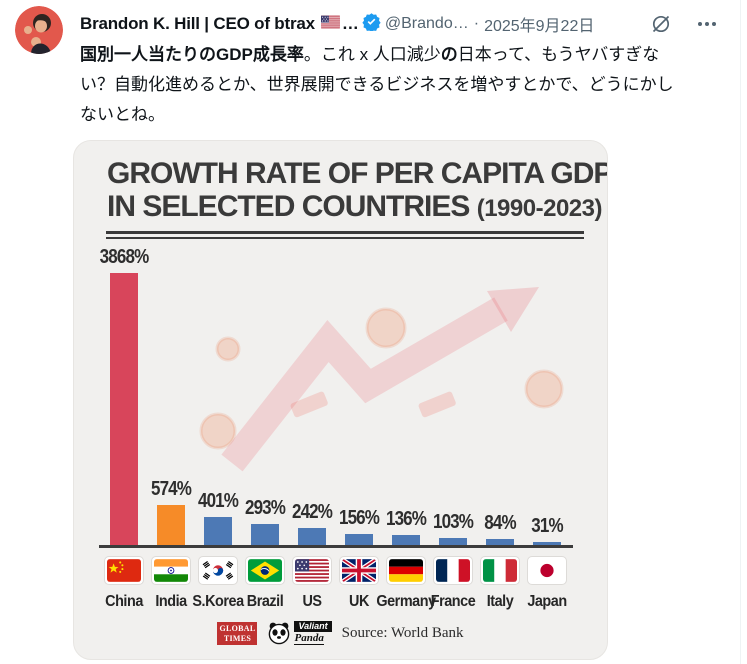  What do you see at coordinates (547, 570) in the screenshot?
I see `flag-japan` at bounding box center [547, 570].